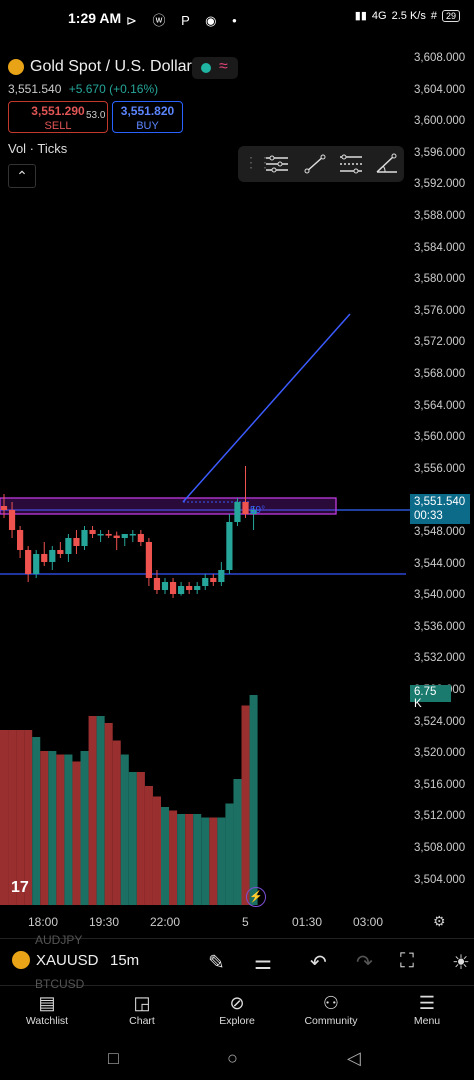 The height and width of the screenshot is (1080, 474). What do you see at coordinates (35, 89) in the screenshot?
I see `last-price: 3,551.540` at bounding box center [35, 89].